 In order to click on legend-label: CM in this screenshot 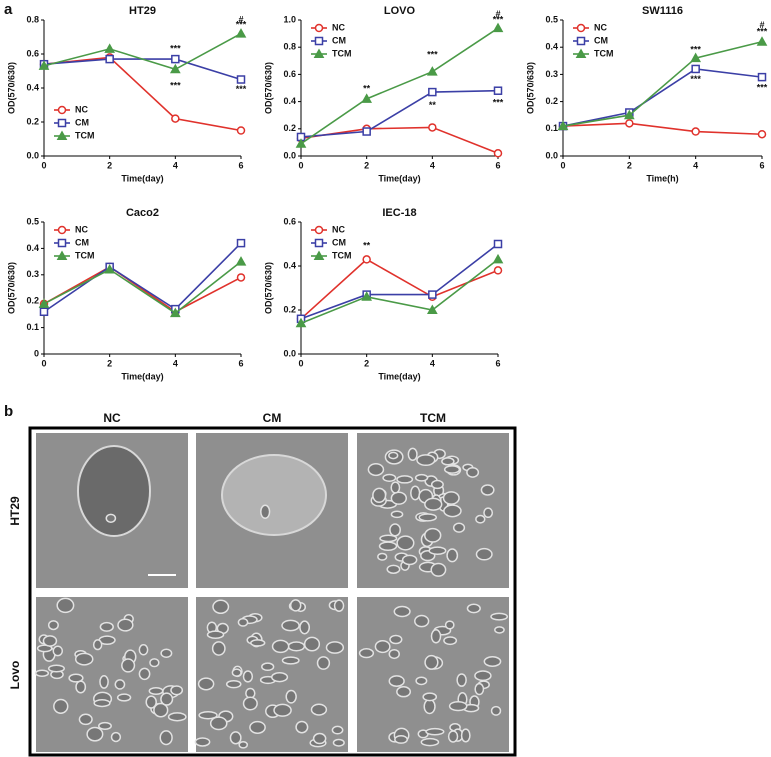, I will do `click(82, 242)`.